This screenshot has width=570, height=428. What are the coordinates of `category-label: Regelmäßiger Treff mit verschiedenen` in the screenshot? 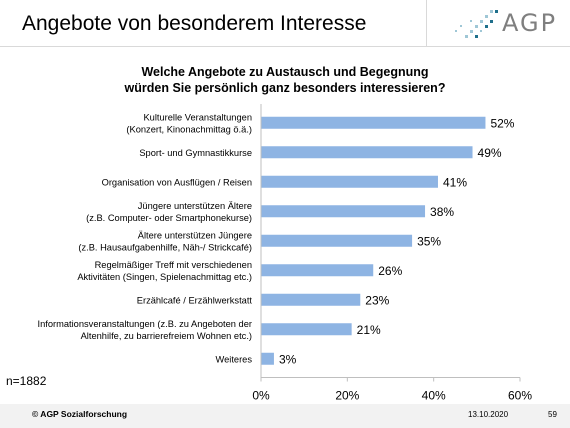 It's located at (173, 265).